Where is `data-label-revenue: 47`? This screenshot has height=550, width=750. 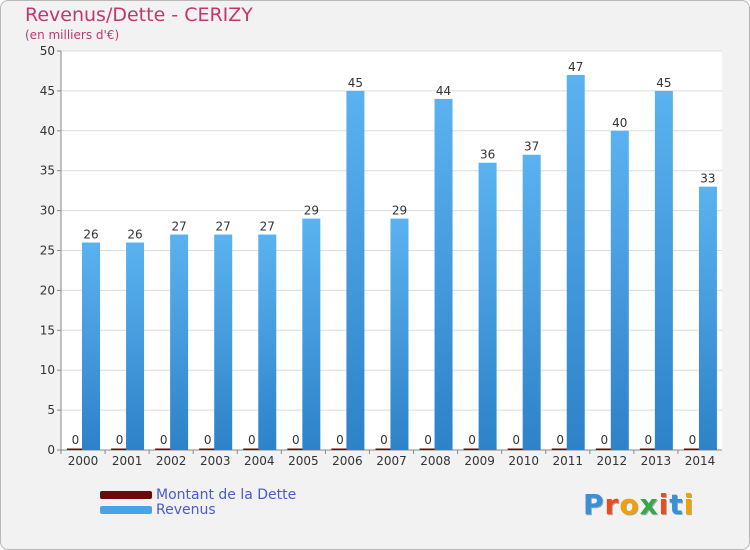
data-label-revenue: 47 is located at coordinates (575, 67).